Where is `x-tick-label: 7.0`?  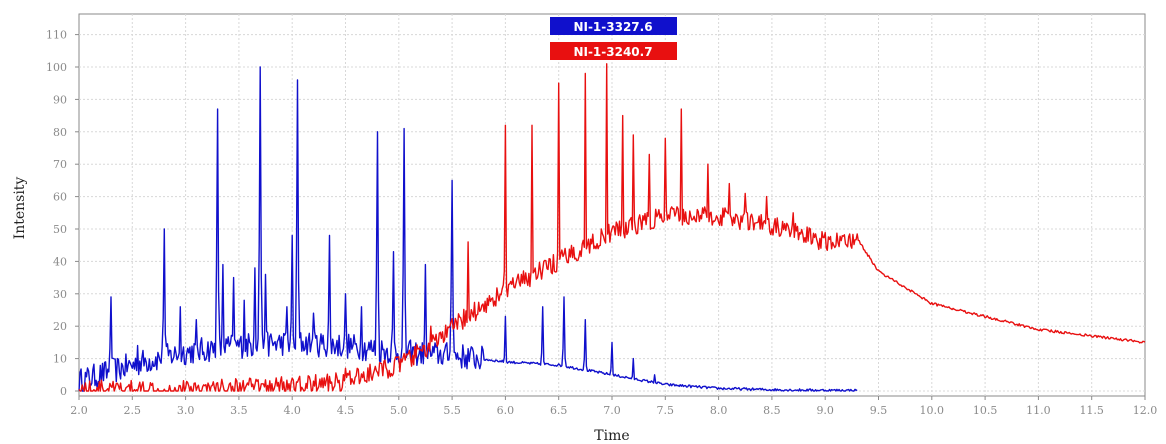 x-tick-label: 7.0 is located at coordinates (612, 410).